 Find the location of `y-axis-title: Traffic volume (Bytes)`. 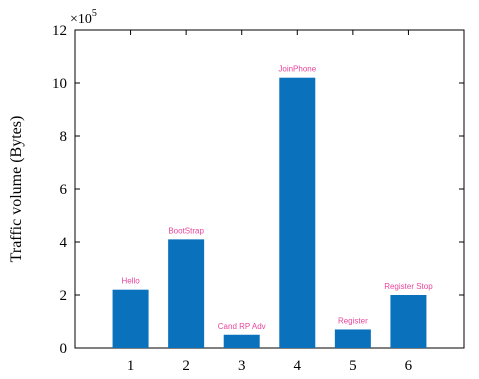

y-axis-title: Traffic volume (Bytes) is located at coordinates (16, 189).